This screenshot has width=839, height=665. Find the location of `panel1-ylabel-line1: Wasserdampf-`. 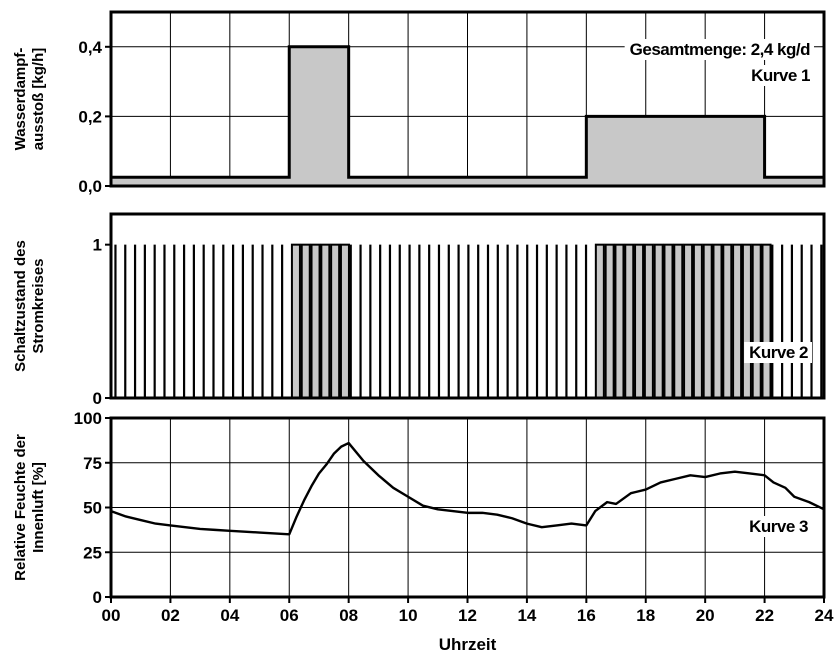

panel1-ylabel-line1: Wasserdampf- is located at coordinates (20, 99).